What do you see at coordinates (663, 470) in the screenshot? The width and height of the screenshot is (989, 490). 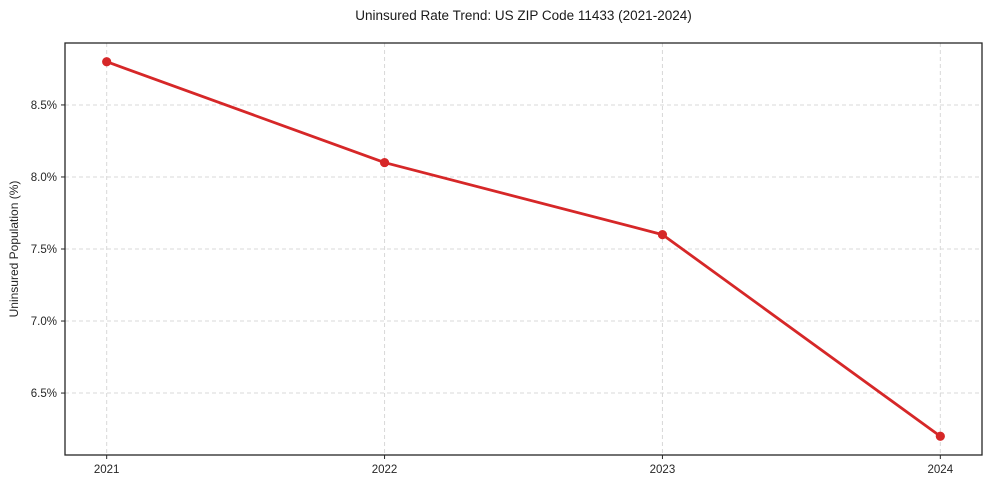 I see `x-tick-label: 2023` at bounding box center [663, 470].